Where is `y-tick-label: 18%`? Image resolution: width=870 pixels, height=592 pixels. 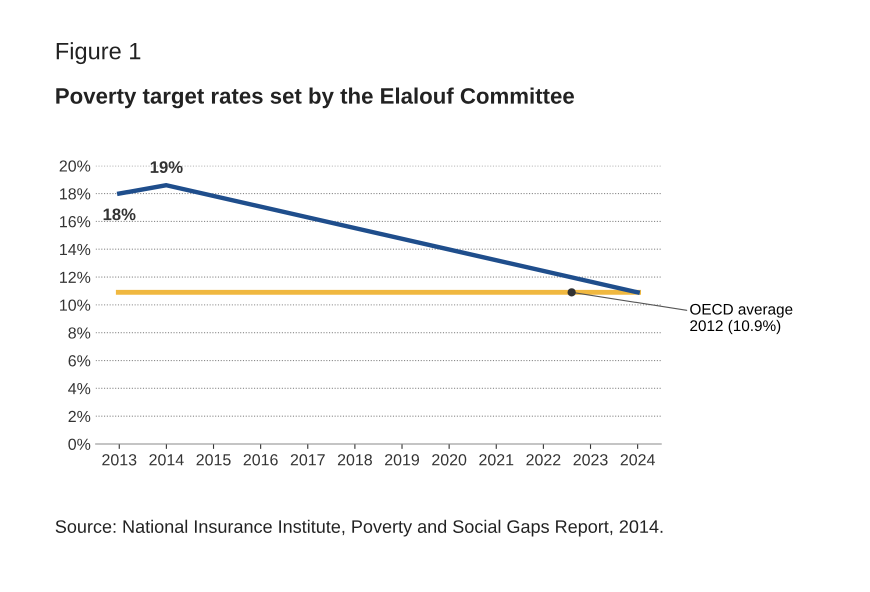 y-tick-label: 18% is located at coordinates (75, 194).